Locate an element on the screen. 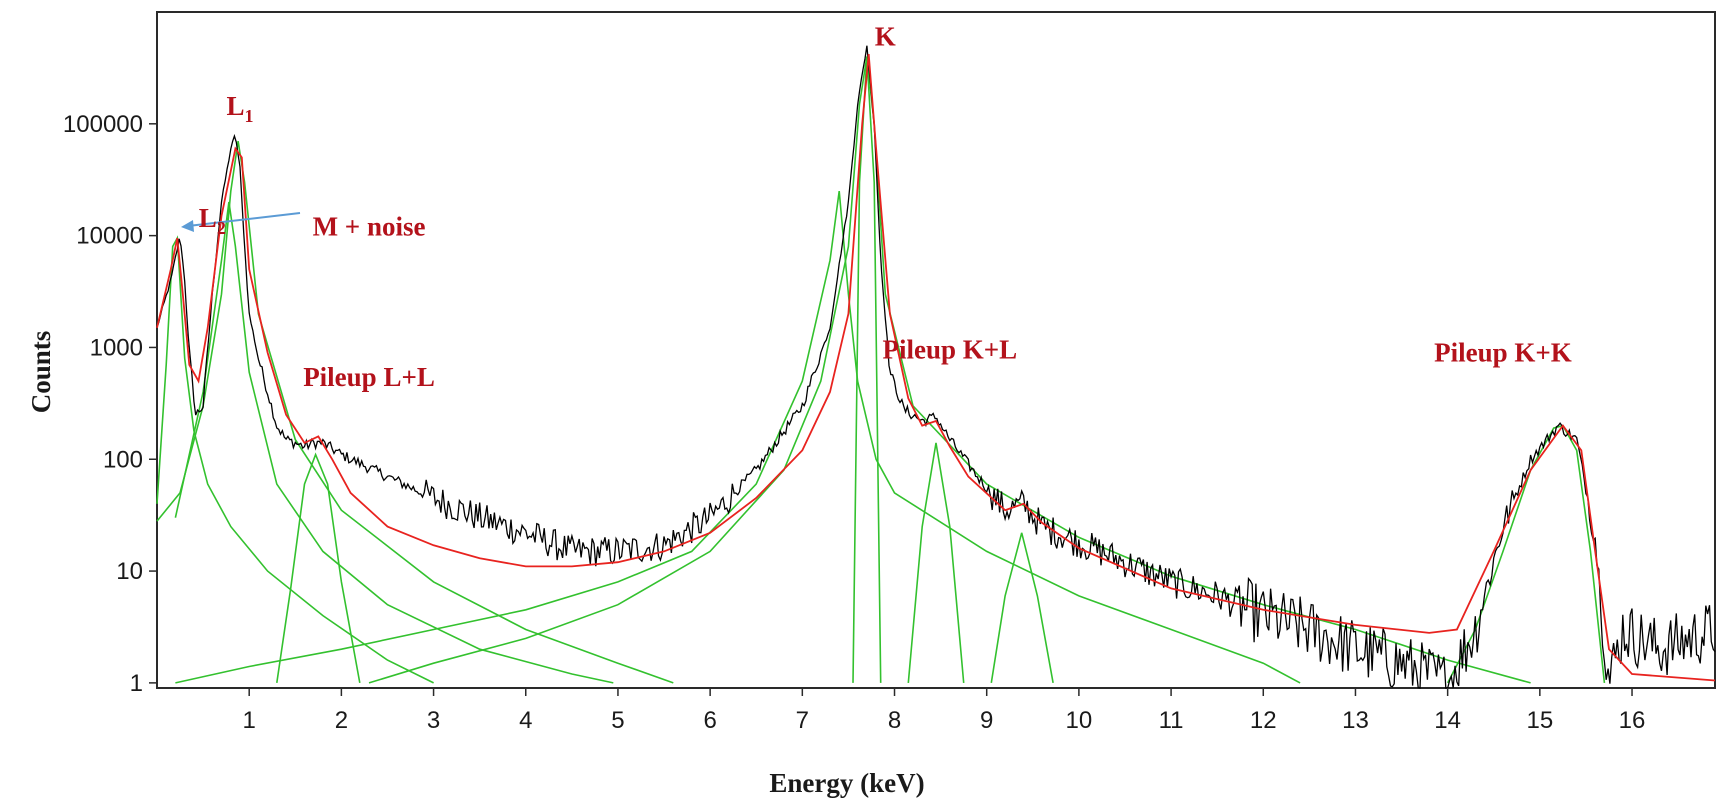 The height and width of the screenshot is (809, 1717). x-tick-label: 4 is located at coordinates (525, 720).